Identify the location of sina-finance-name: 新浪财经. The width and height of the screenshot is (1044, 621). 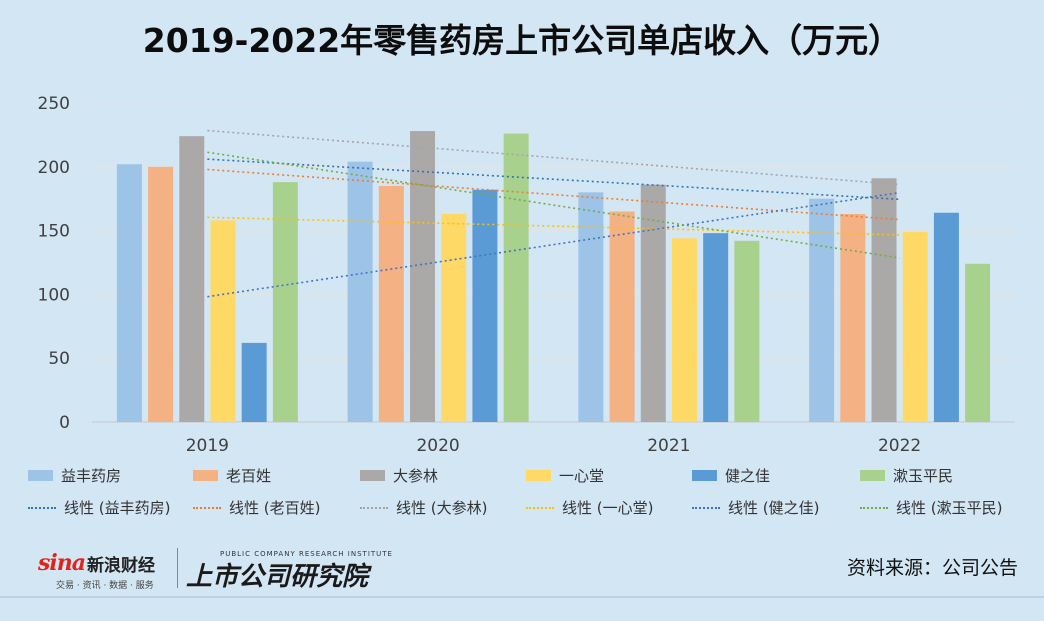
(121, 566).